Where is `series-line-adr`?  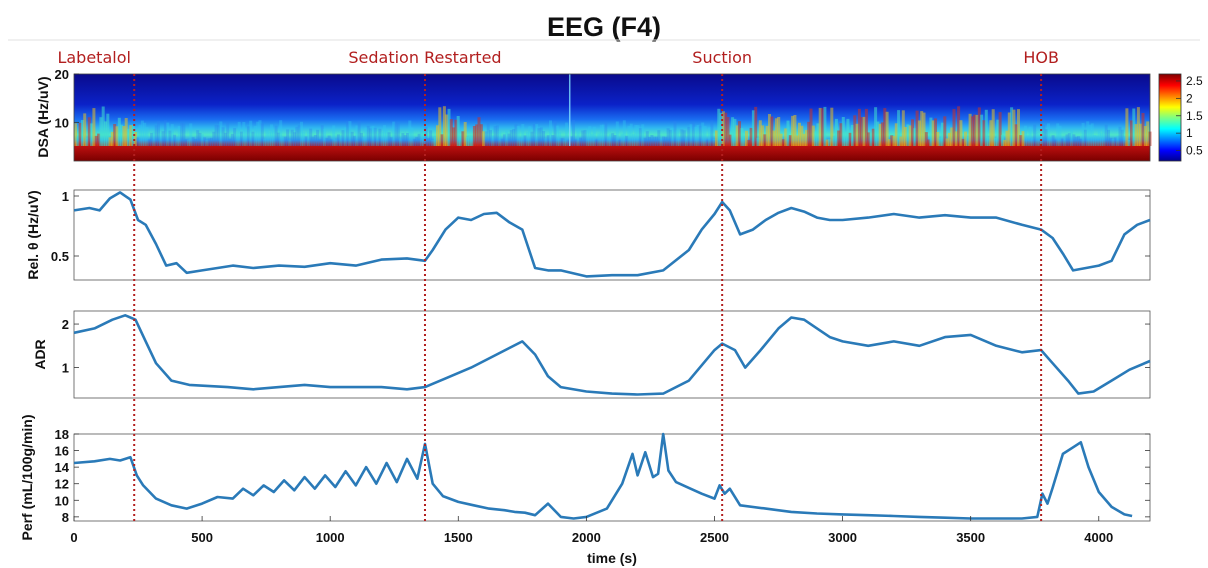
series-line-adr is located at coordinates (612, 355).